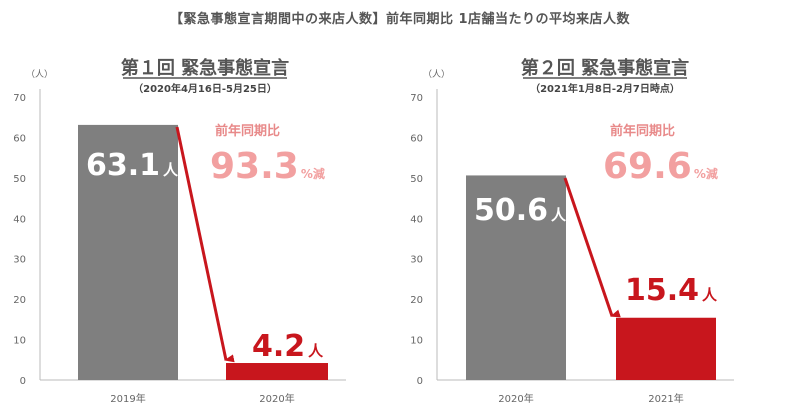  Describe the element at coordinates (23, 381) in the screenshot. I see `chart1-y-tick-label: 0` at that location.